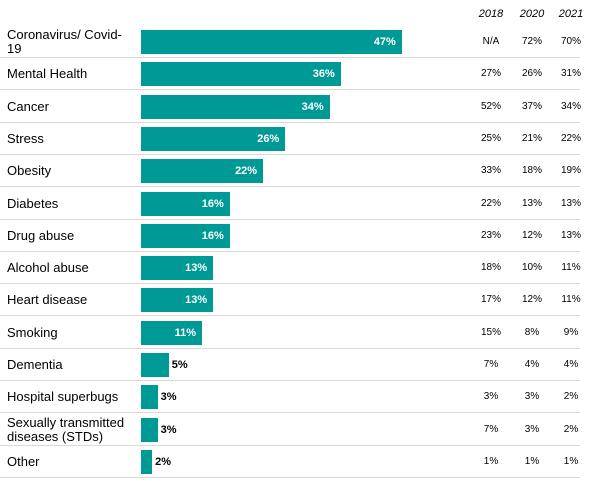 Image resolution: width=599 pixels, height=481 pixels. I want to click on data-label: 5%, so click(179, 365).